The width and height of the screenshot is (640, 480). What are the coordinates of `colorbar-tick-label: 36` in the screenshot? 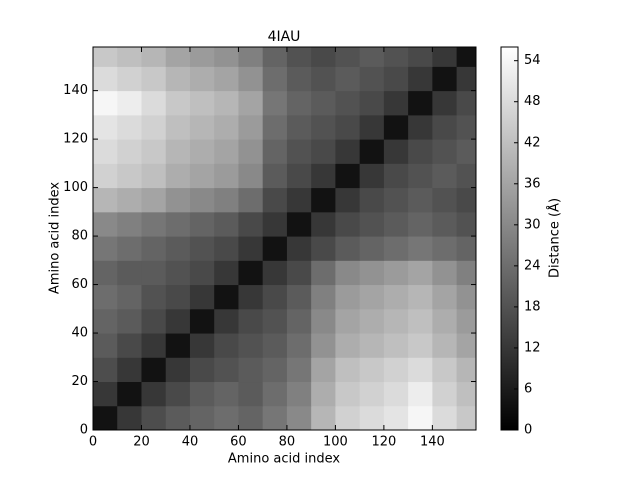 It's located at (532, 183).